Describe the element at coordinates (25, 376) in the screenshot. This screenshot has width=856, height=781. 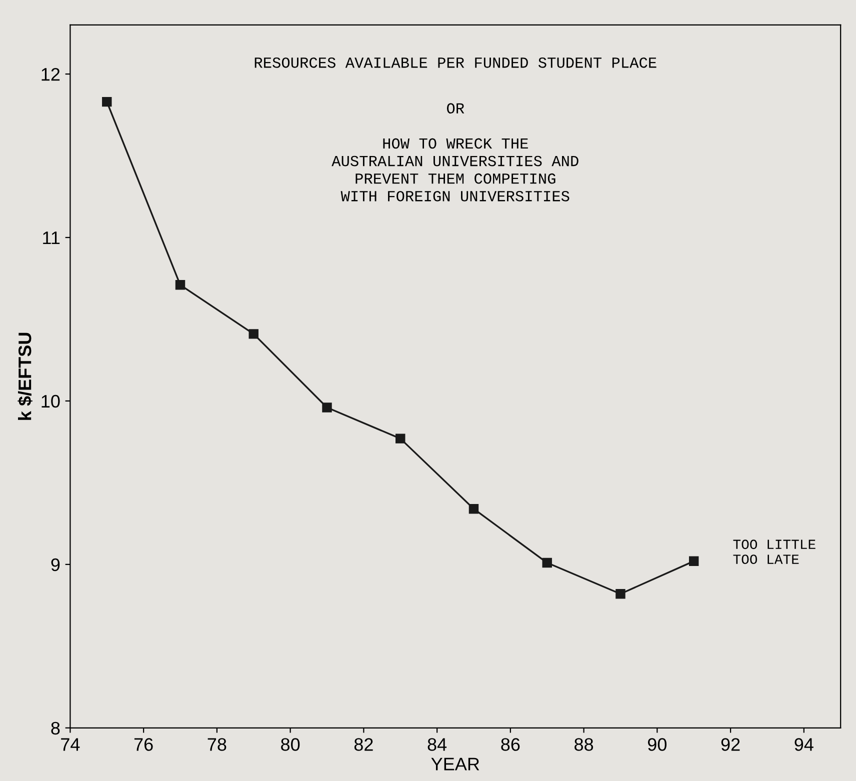
I see `y-axis-title: k $/EFTSU` at that location.